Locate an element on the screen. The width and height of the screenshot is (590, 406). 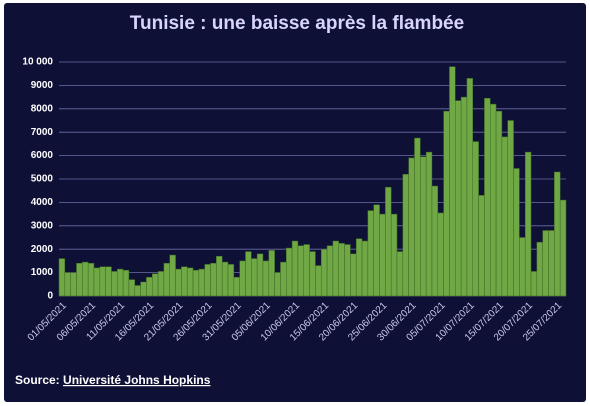
source: Source: Université Johns Hopkins is located at coordinates (113, 380).